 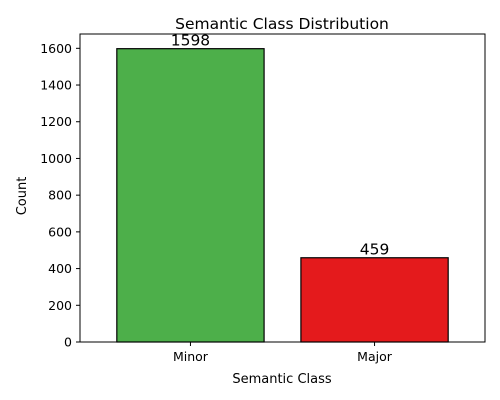 I want to click on chart-title: Semantic Class Distribution, so click(x=282, y=24).